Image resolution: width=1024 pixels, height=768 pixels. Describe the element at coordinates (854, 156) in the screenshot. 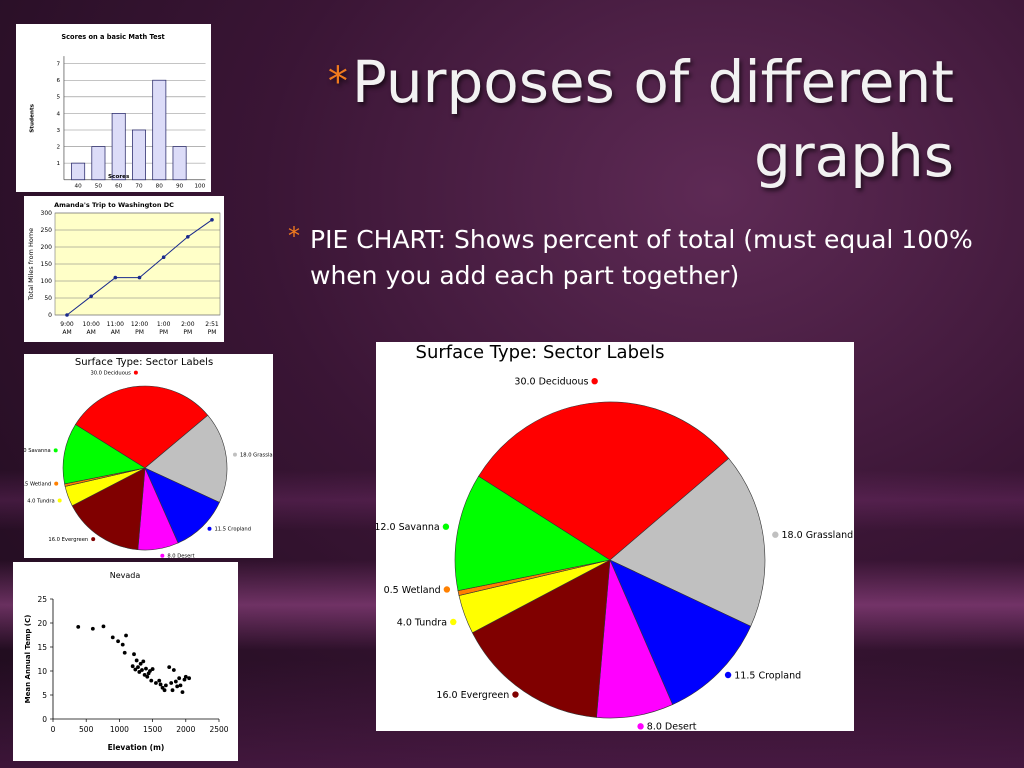

I see `title-line-2: graphs` at that location.